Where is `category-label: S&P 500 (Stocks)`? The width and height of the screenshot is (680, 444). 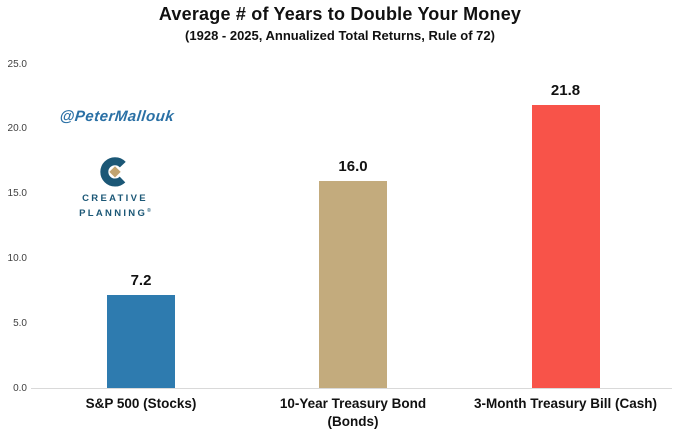 category-label: S&P 500 (Stocks) is located at coordinates (141, 404).